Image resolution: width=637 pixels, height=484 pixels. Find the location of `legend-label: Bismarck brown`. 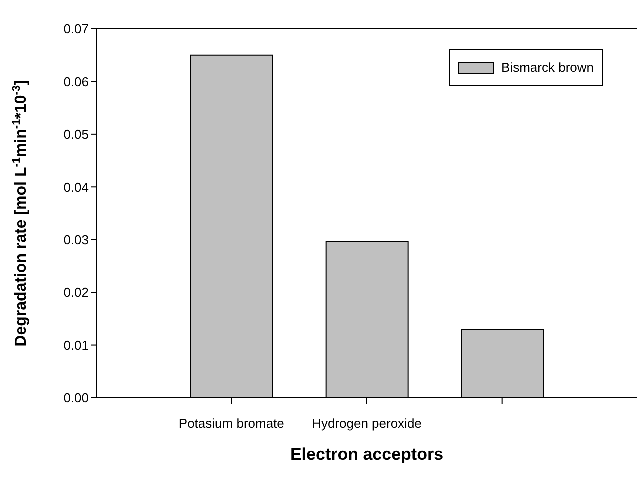

legend-label: Bismarck brown is located at coordinates (548, 67).